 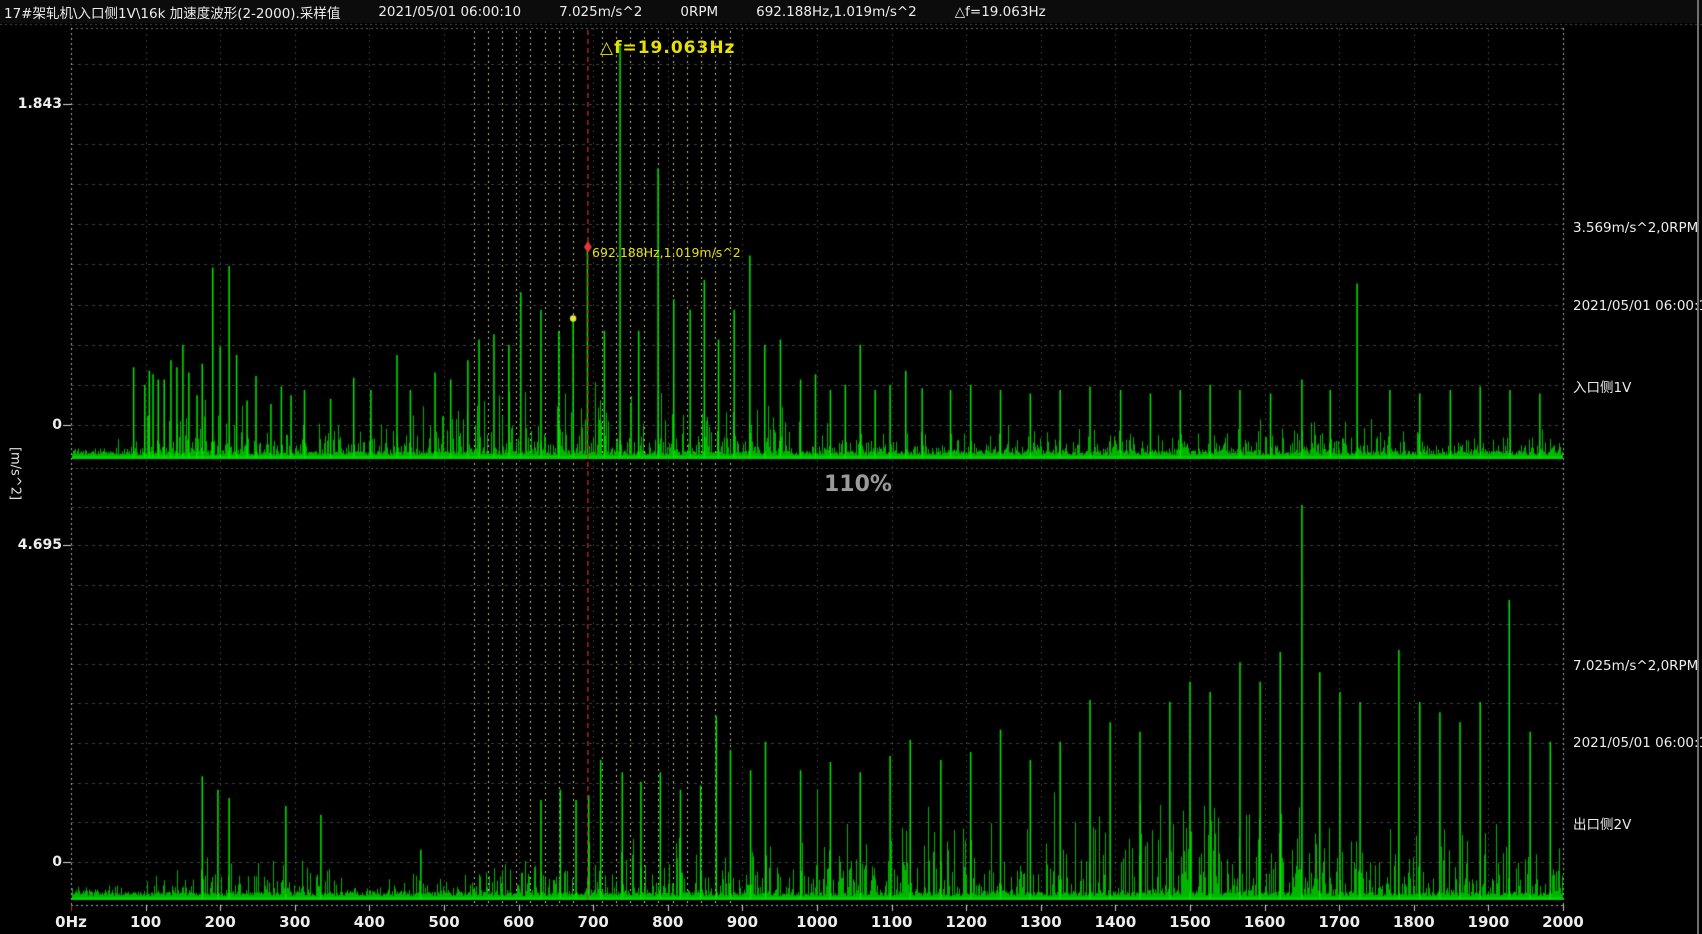 What do you see at coordinates (145, 922) in the screenshot?
I see `x-tick-label: 100` at bounding box center [145, 922].